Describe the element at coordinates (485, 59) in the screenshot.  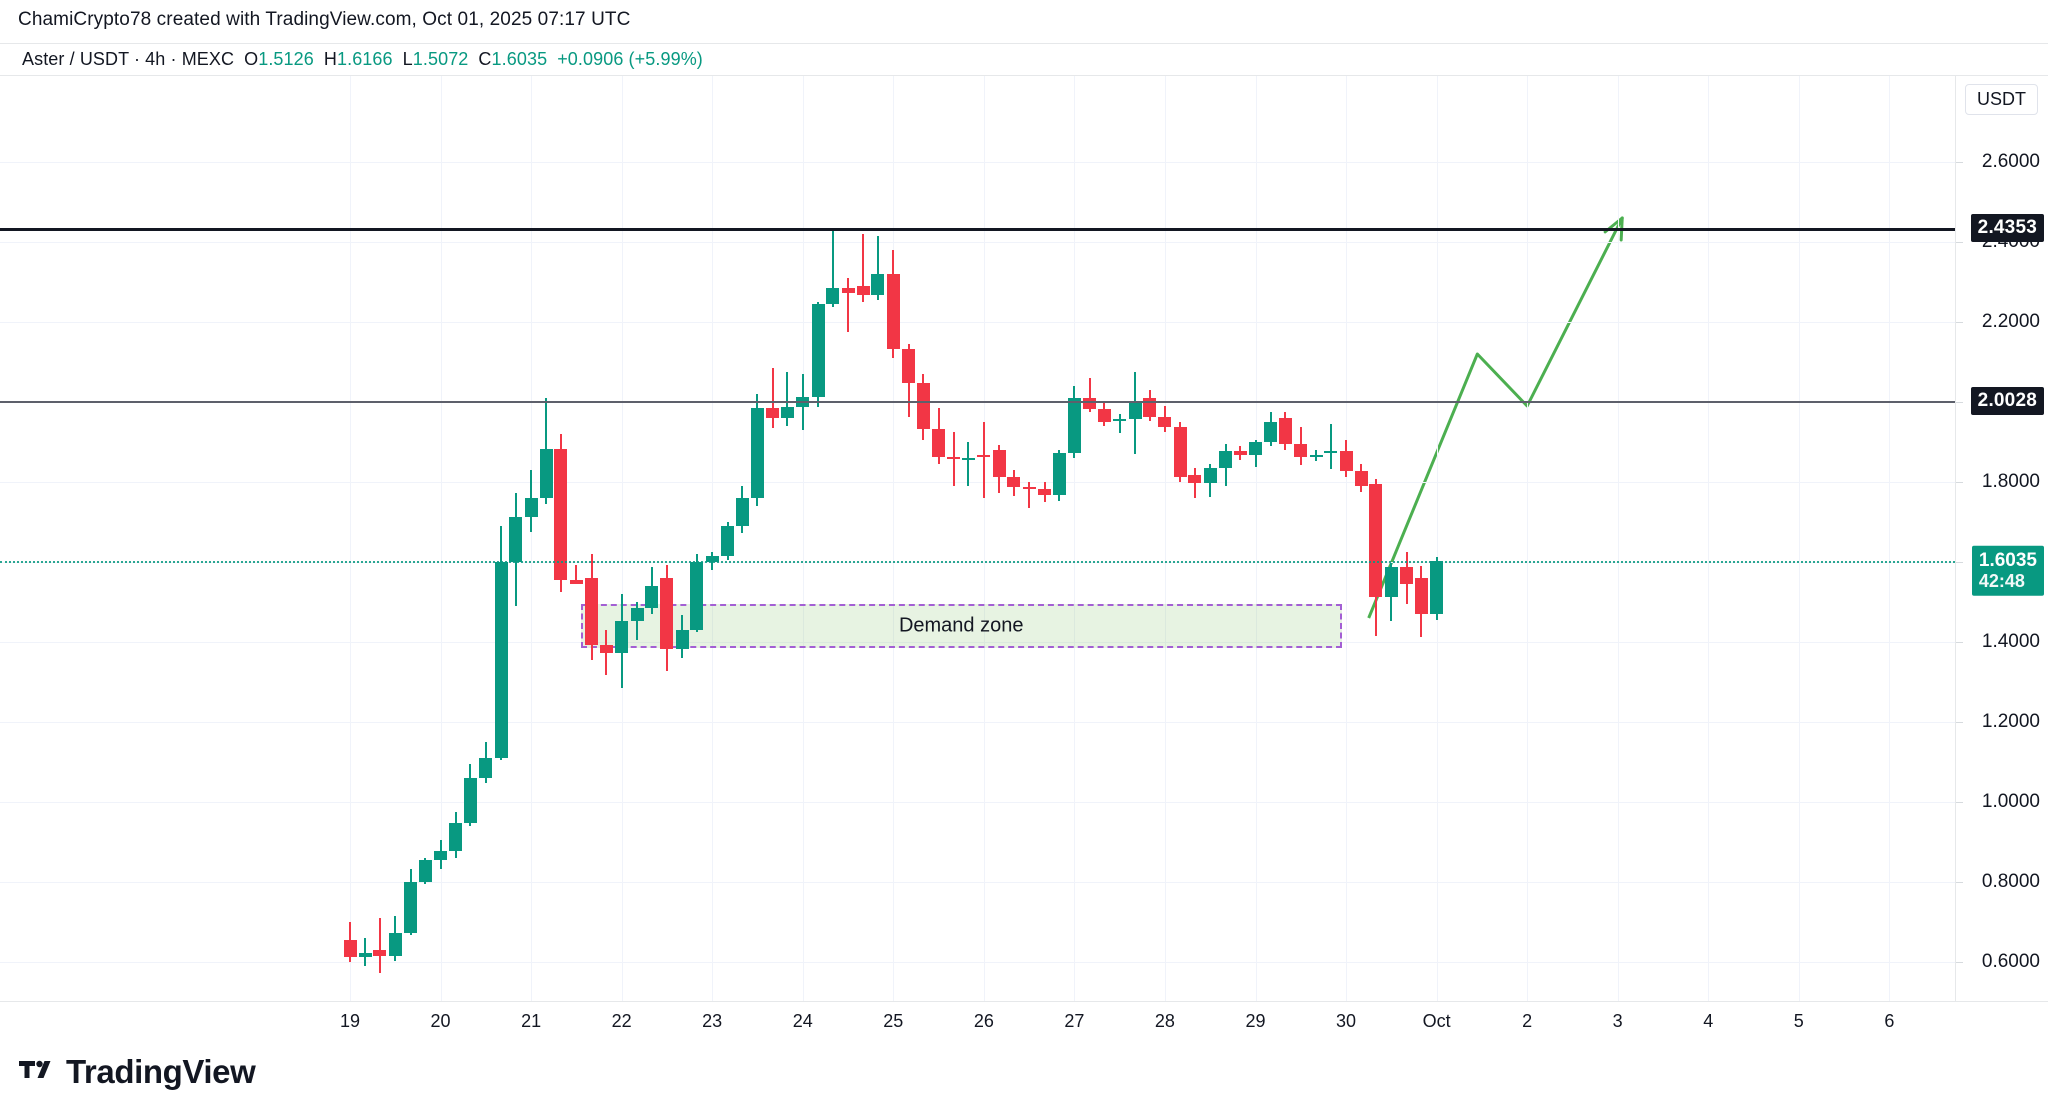
I see `close-key: C` at that location.